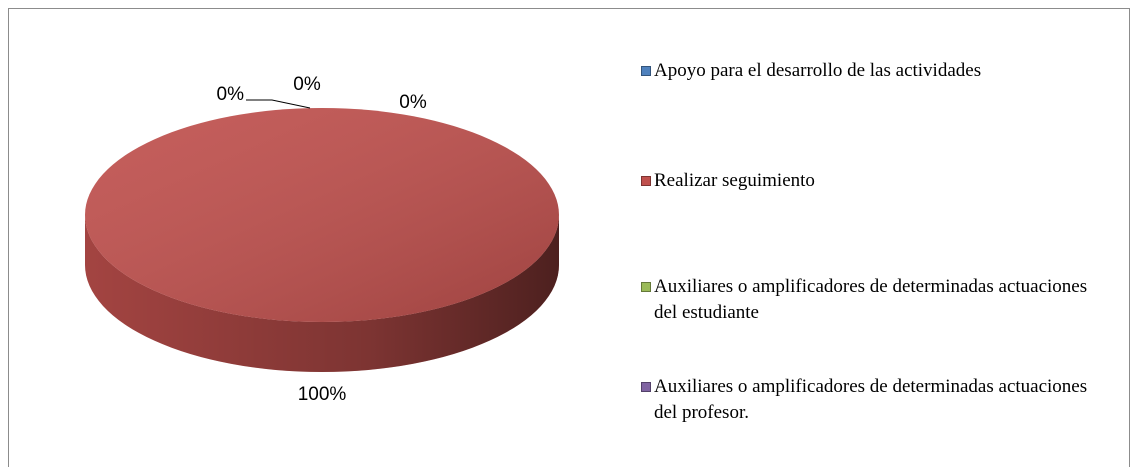 Image resolution: width=1138 pixels, height=467 pixels. I want to click on leader-line, so click(278, 104).